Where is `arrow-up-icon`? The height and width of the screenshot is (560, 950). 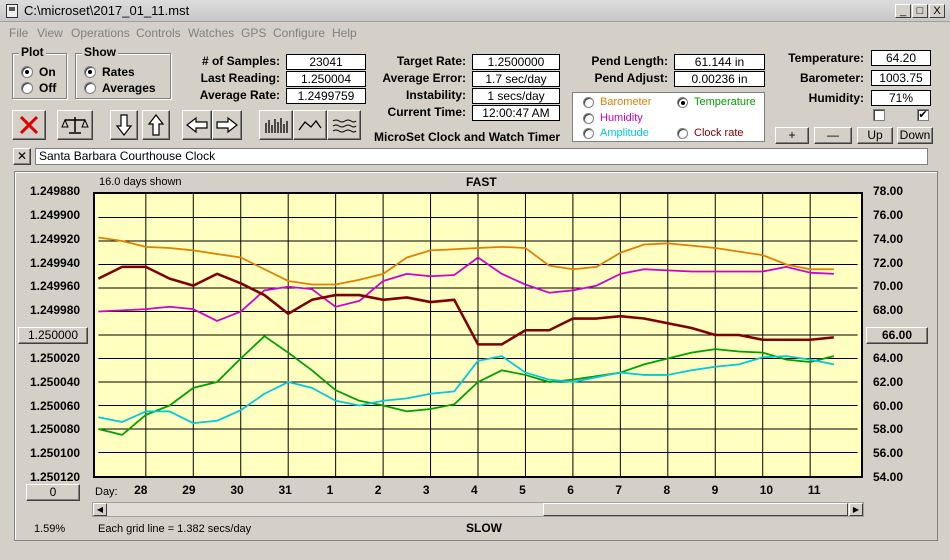 arrow-up-icon is located at coordinates (156, 125).